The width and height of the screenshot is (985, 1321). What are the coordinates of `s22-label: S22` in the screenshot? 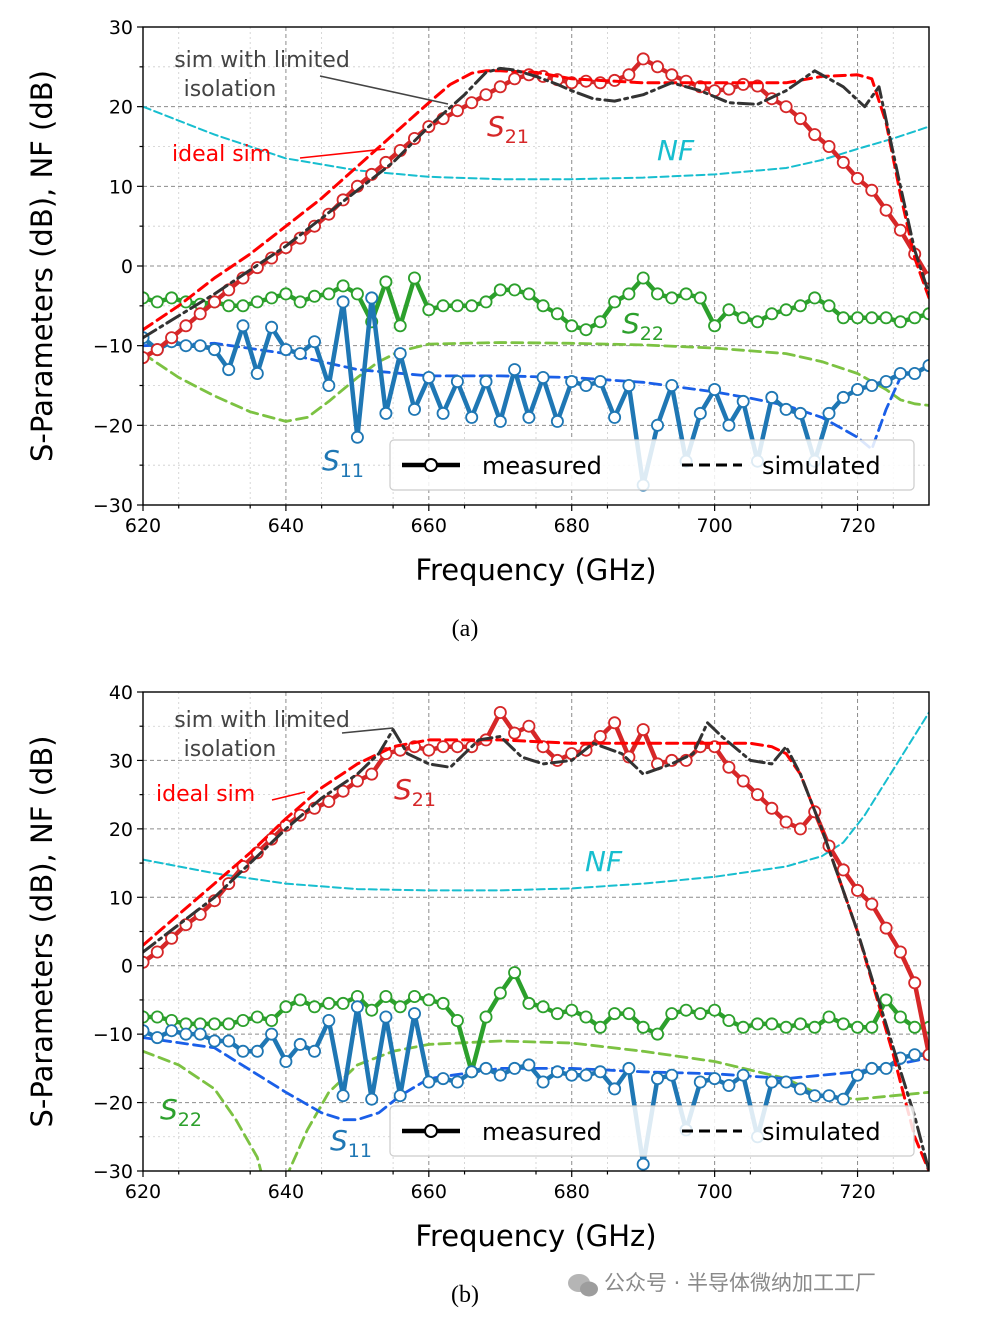 It's located at (643, 326).